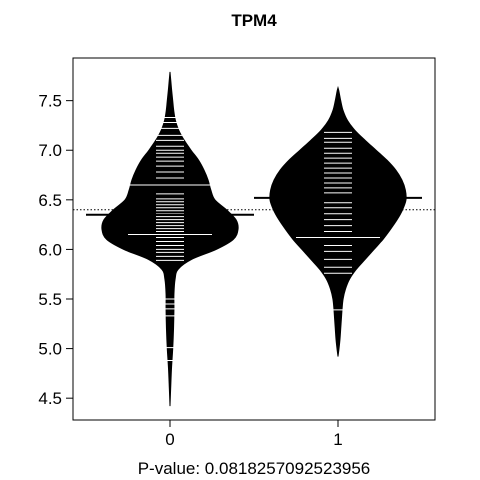  Describe the element at coordinates (50, 398) in the screenshot. I see `y-tick-label: 4.5` at that location.